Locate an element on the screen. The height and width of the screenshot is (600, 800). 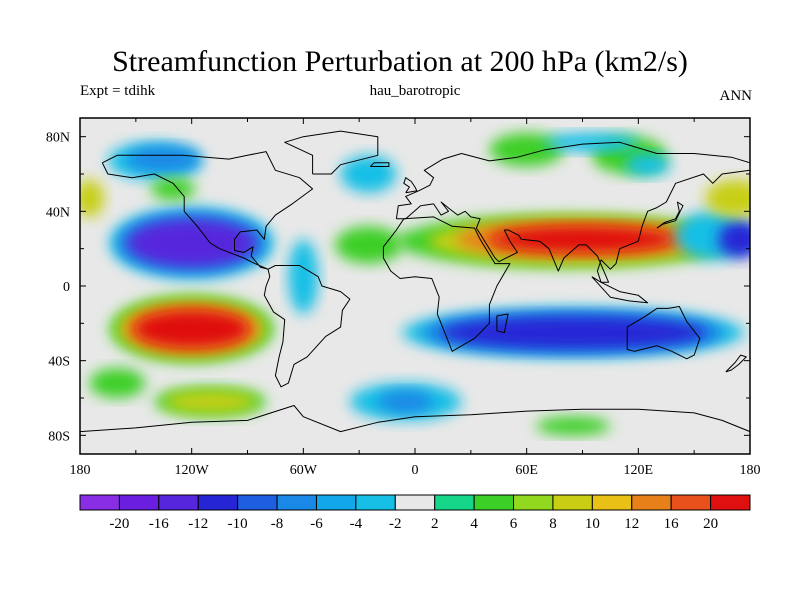
blob-npac-green is located at coordinates (173, 189).